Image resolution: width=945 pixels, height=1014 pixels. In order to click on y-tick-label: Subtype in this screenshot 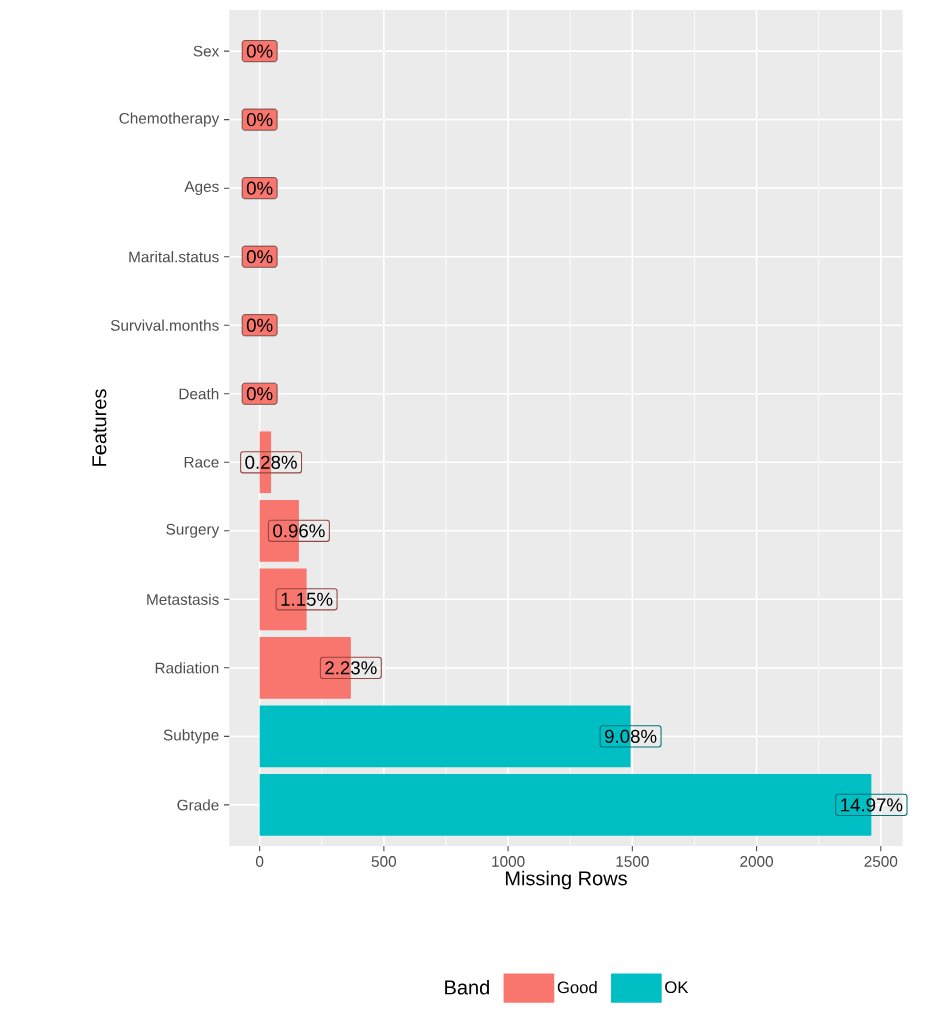, I will do `click(191, 736)`.